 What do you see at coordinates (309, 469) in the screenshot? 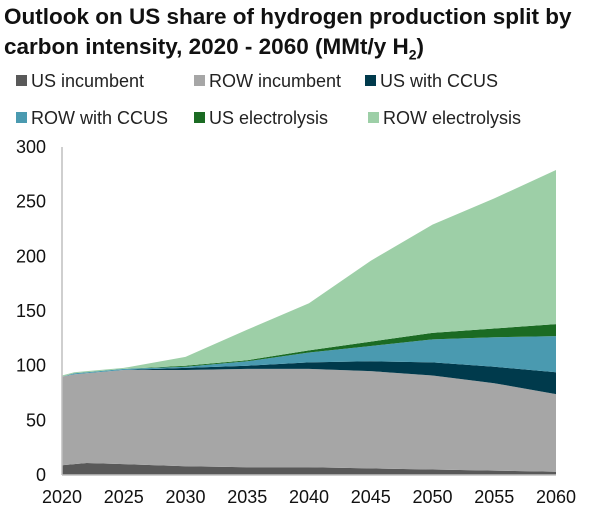
I see `area-us-incumbent` at bounding box center [309, 469].